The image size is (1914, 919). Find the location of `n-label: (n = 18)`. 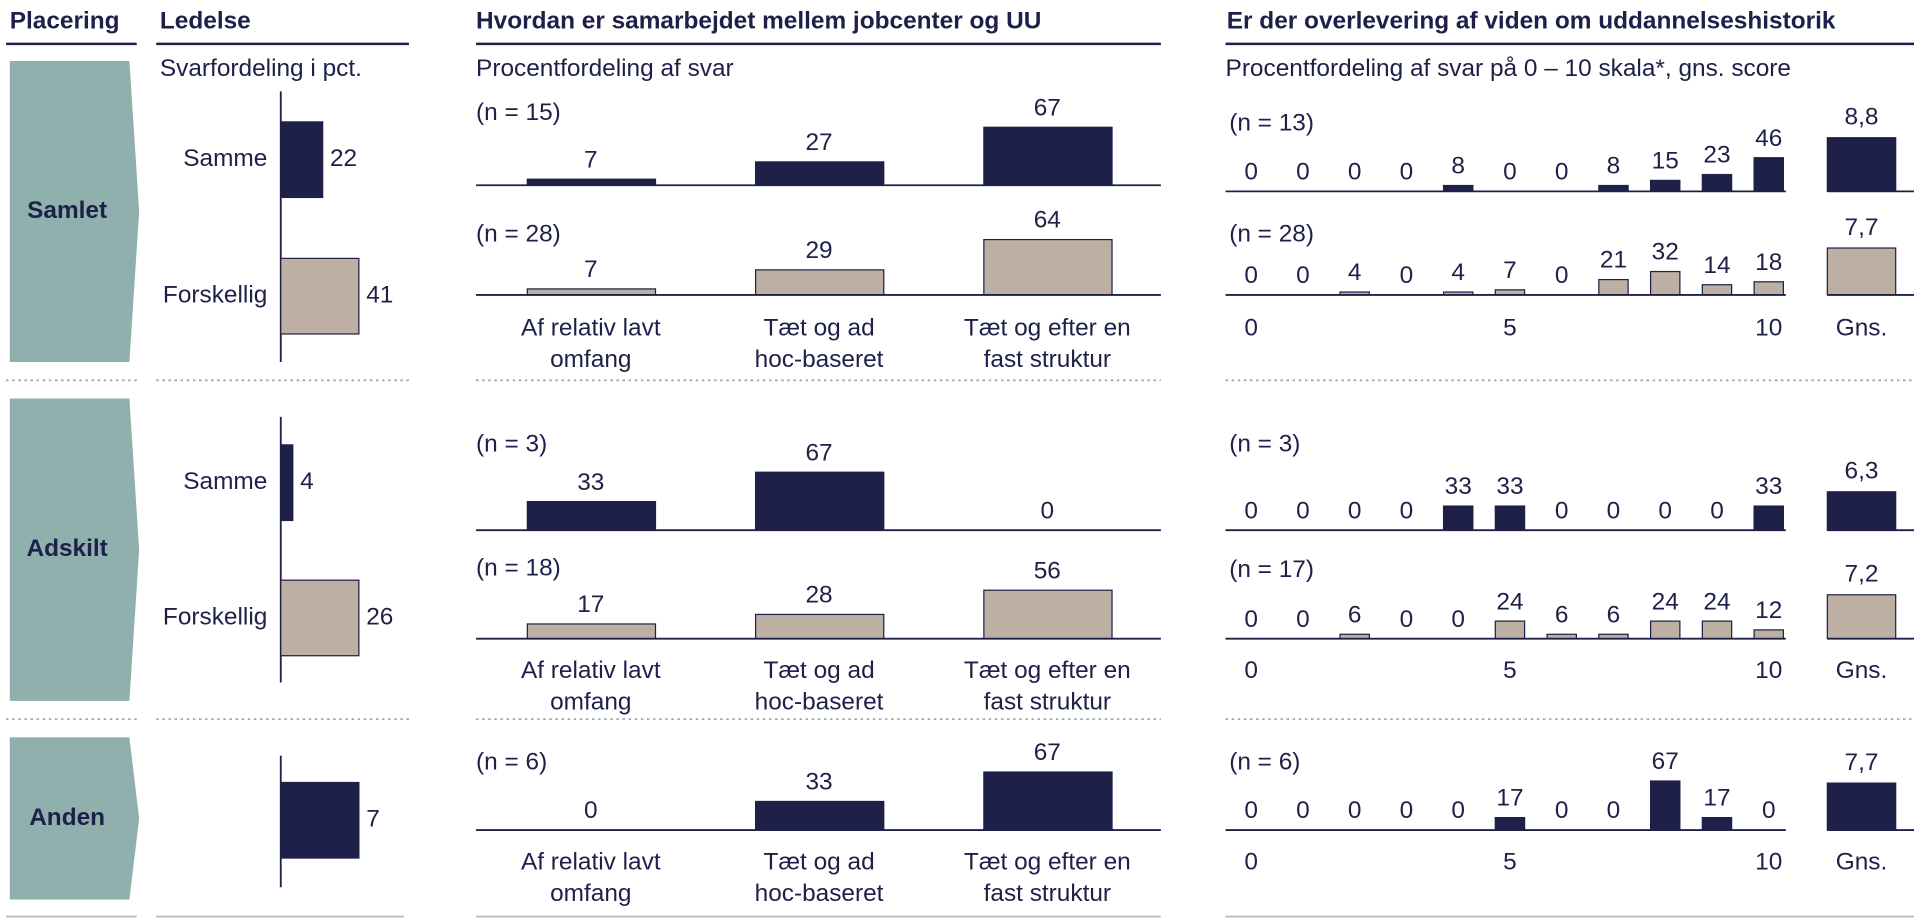

n-label: (n = 18) is located at coordinates (518, 568).